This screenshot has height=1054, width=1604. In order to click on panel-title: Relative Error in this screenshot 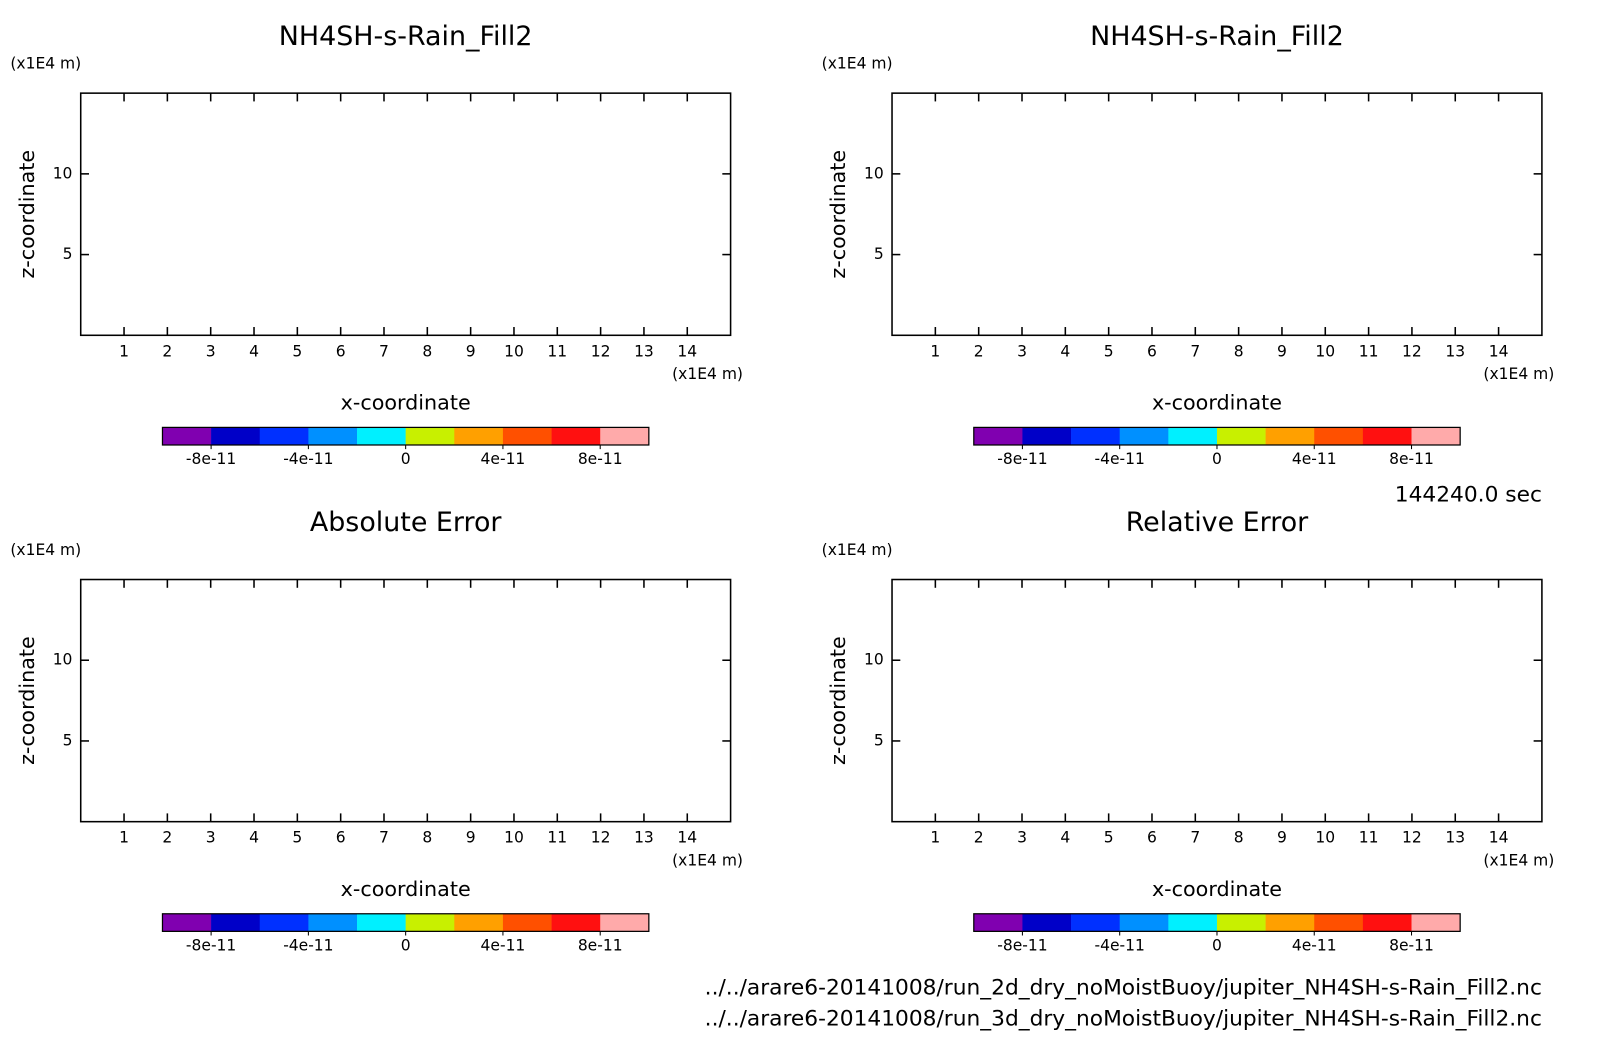, I will do `click(1217, 522)`.